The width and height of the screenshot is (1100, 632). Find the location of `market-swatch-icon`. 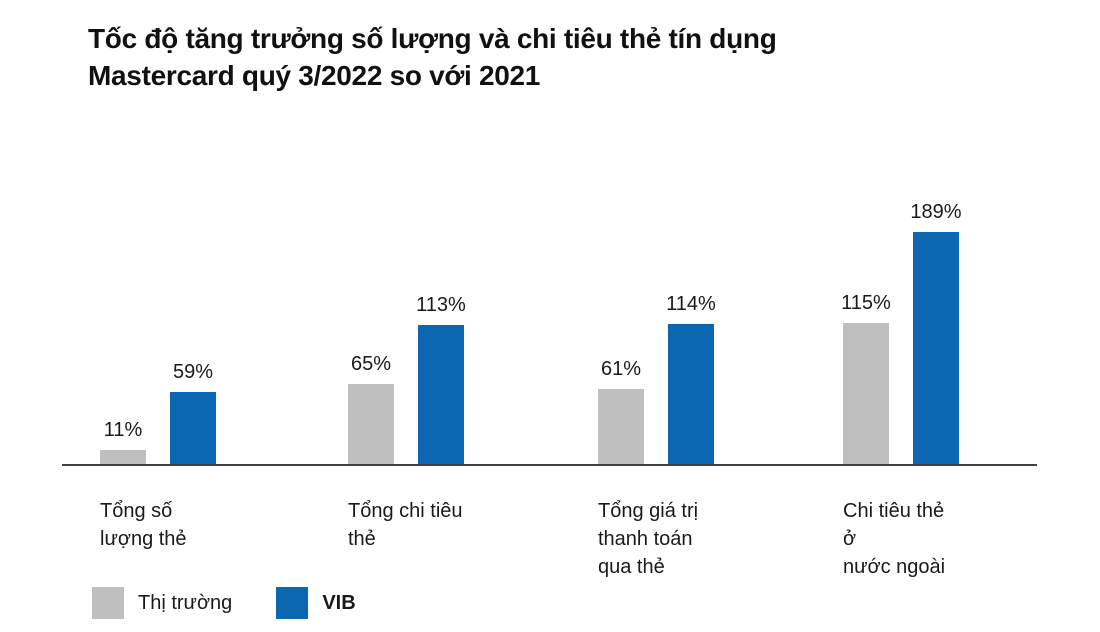

market-swatch-icon is located at coordinates (108, 603).